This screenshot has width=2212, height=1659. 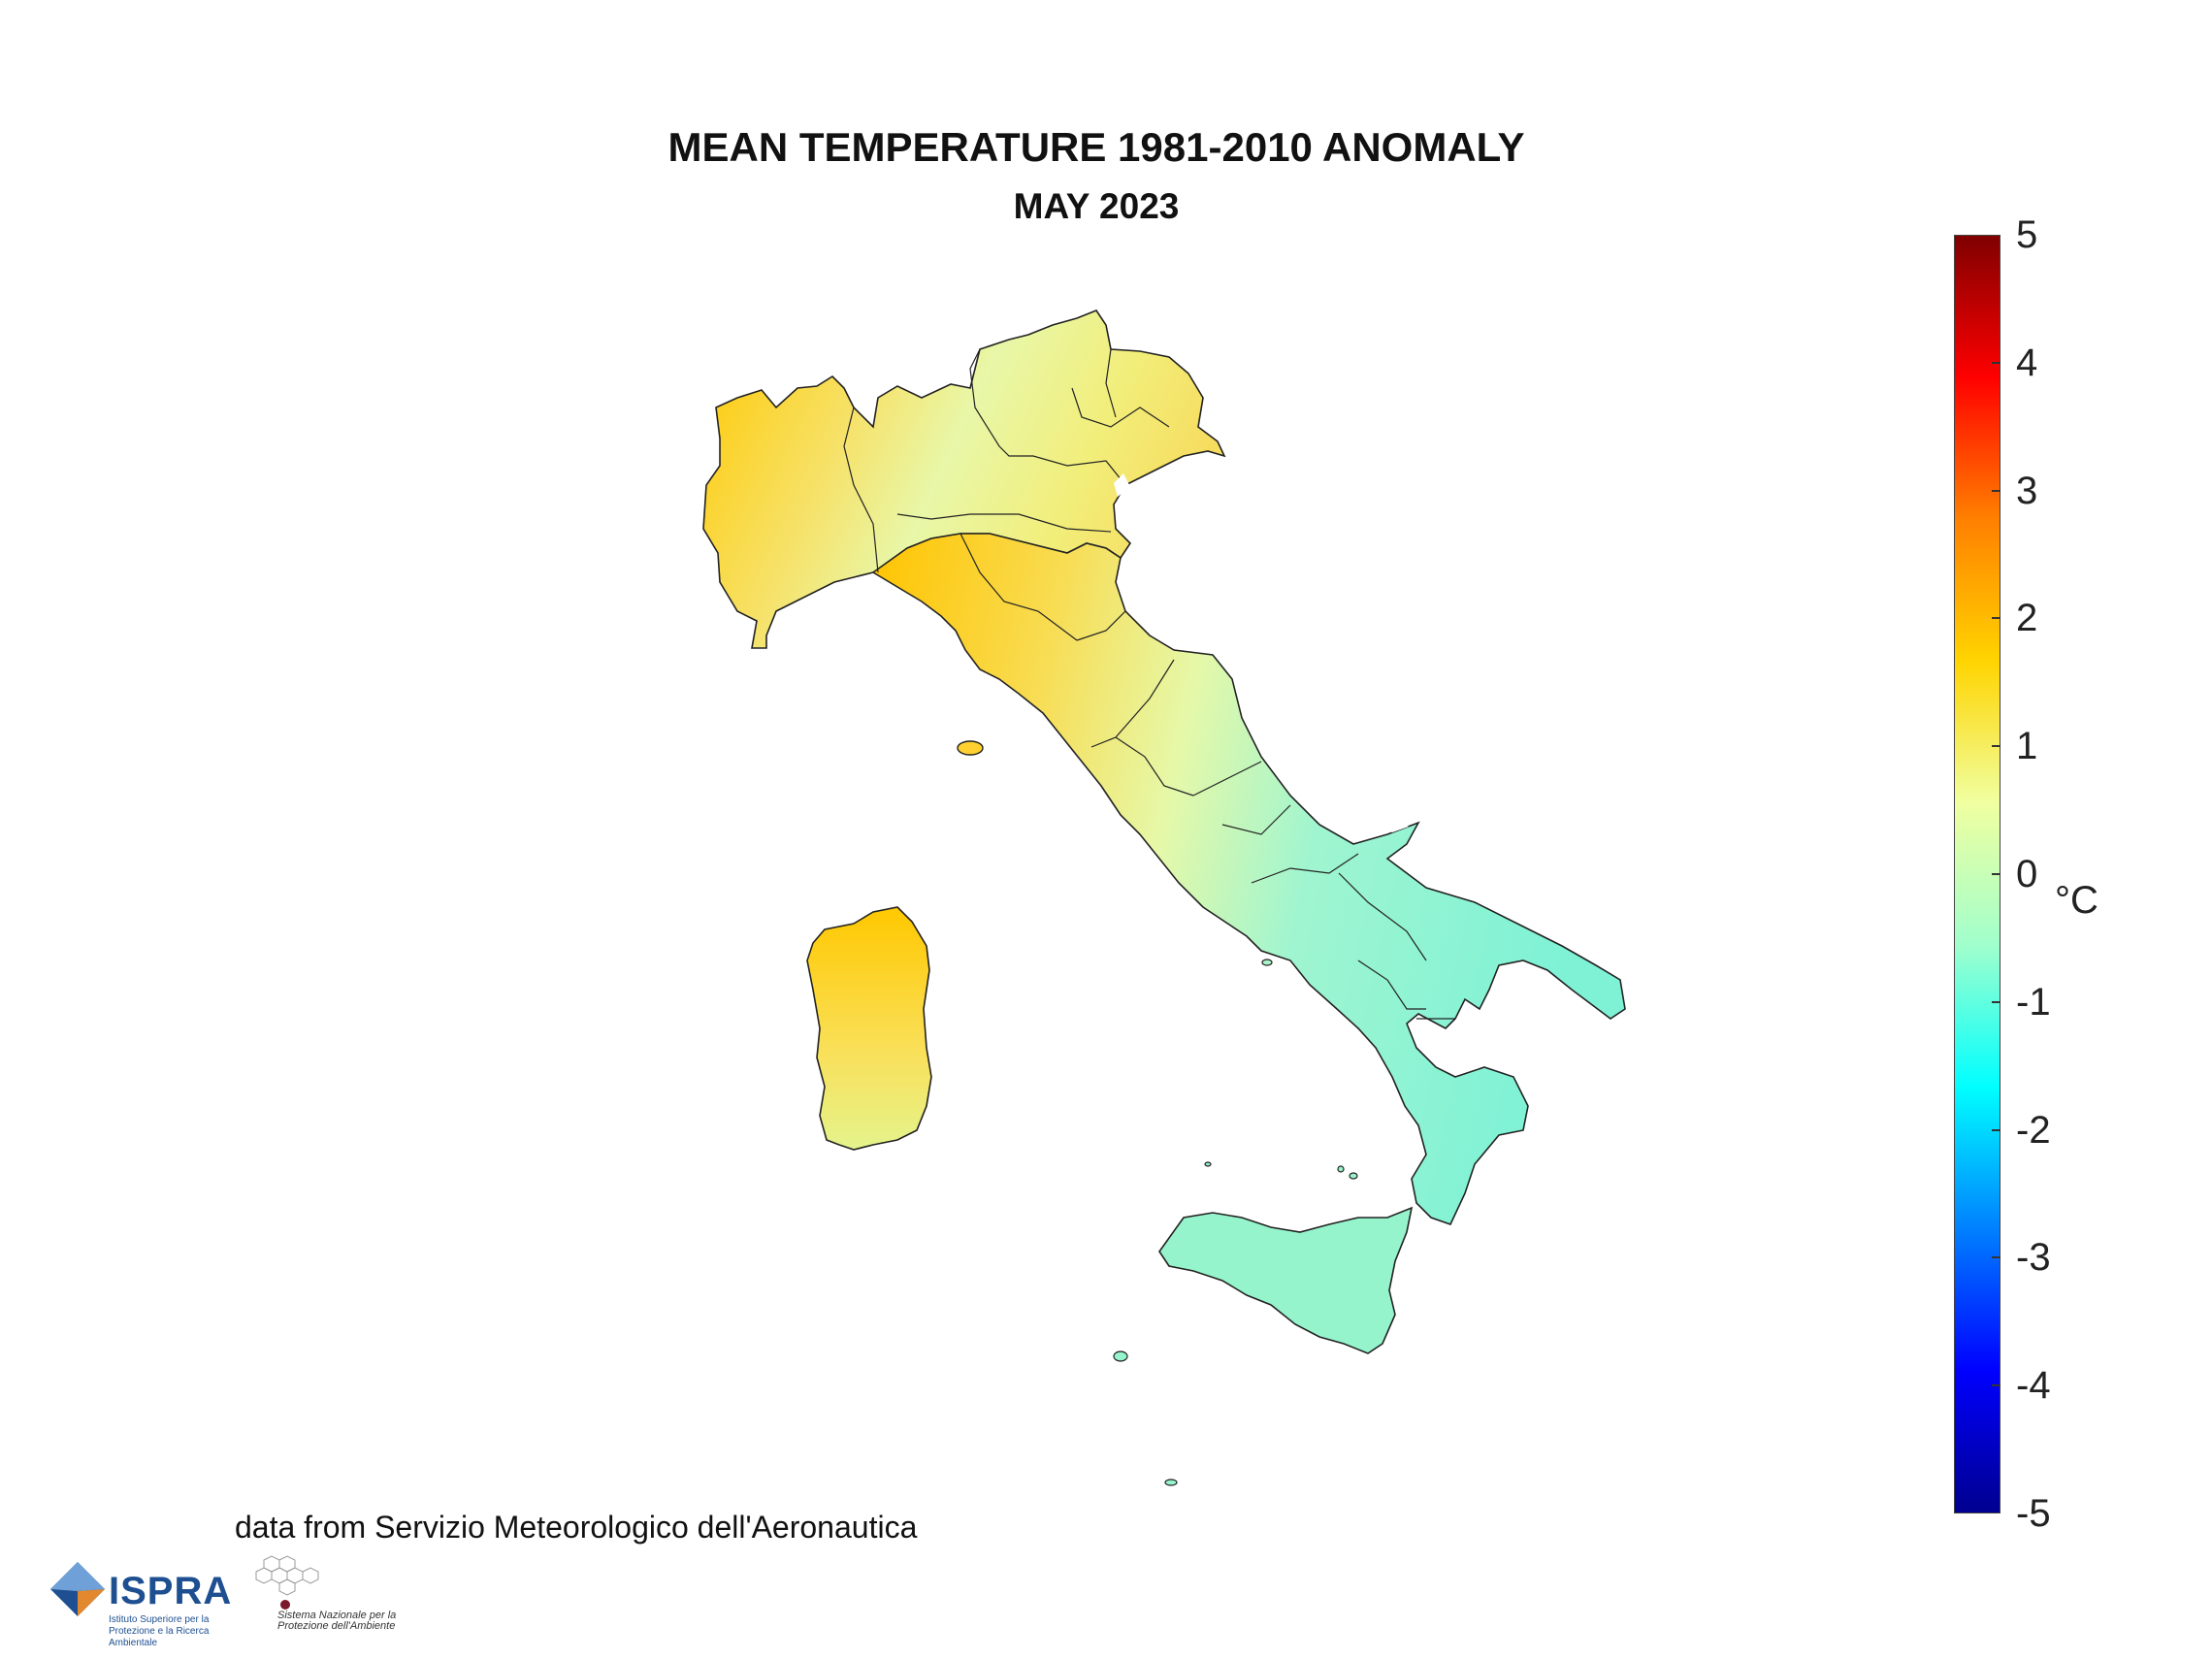 What do you see at coordinates (2033, 1130) in the screenshot?
I see `colorbar-tick-label: -2` at bounding box center [2033, 1130].